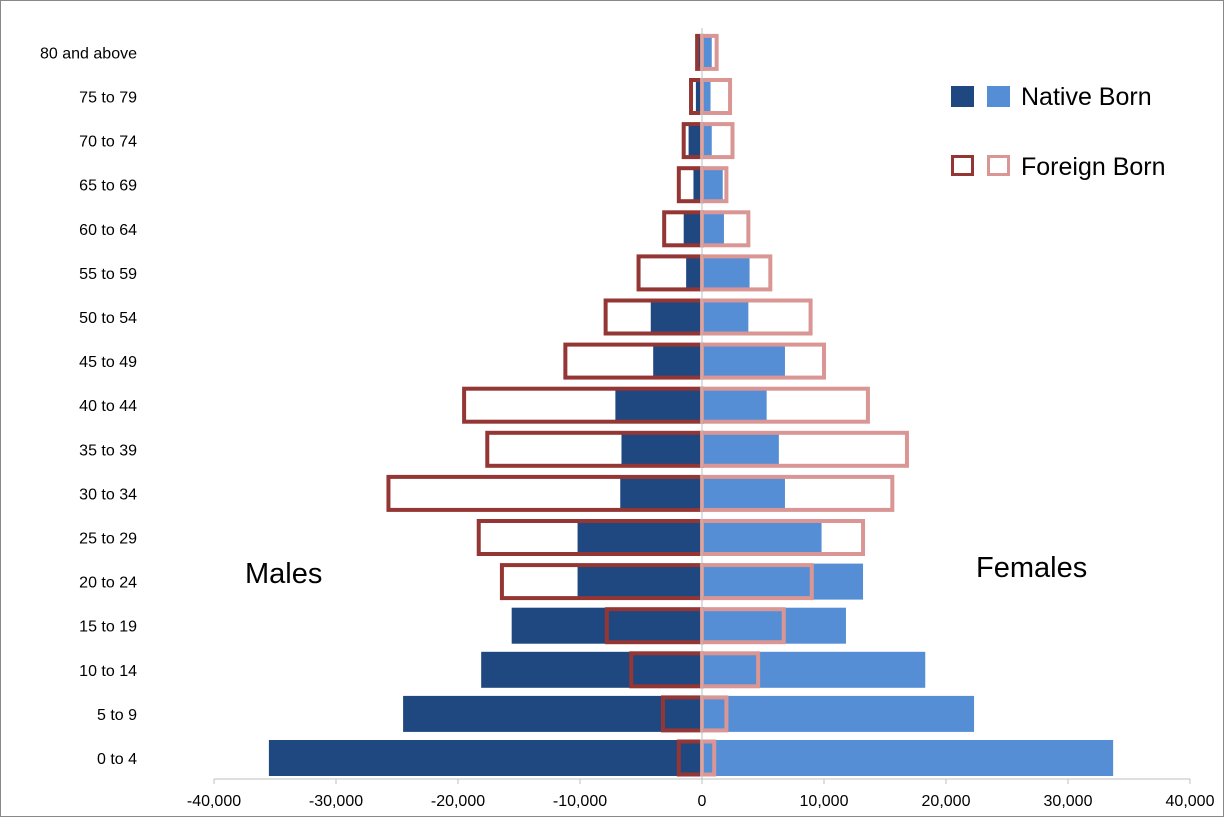  Describe the element at coordinates (1190, 801) in the screenshot. I see `x-tick-label: 40,000` at that location.